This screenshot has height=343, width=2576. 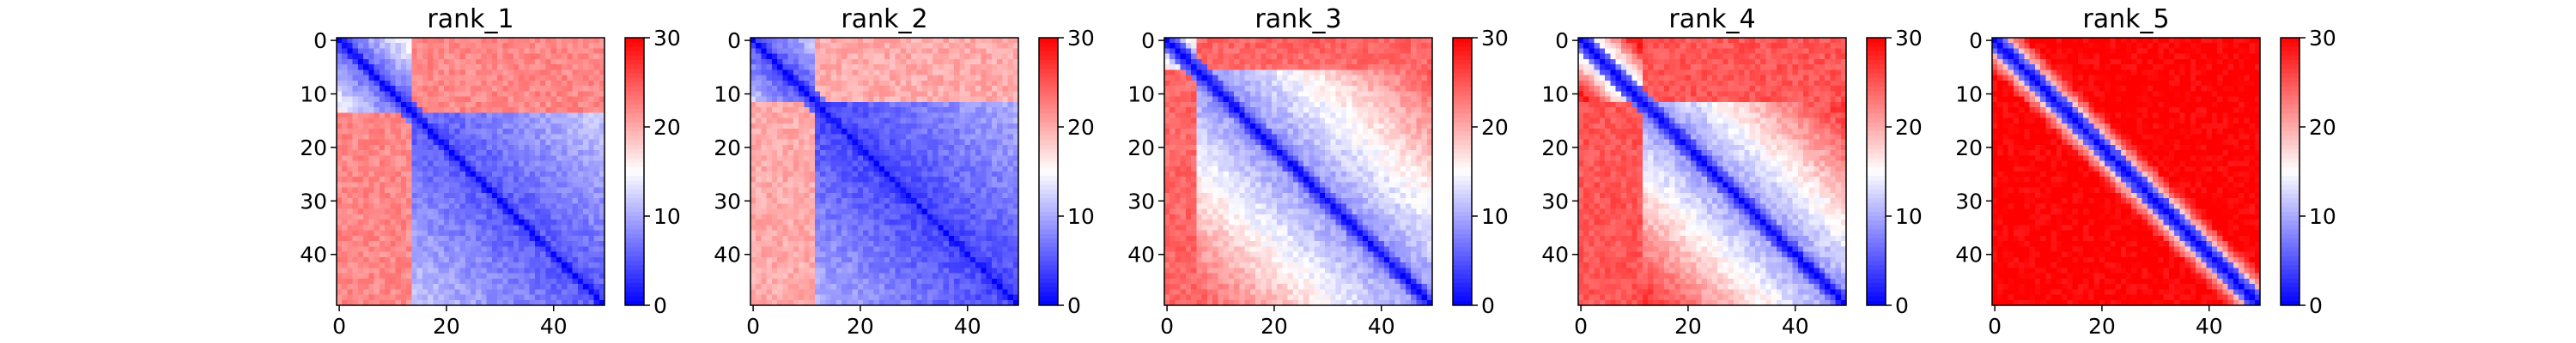 I want to click on panel-title: rank_1, so click(x=470, y=19).